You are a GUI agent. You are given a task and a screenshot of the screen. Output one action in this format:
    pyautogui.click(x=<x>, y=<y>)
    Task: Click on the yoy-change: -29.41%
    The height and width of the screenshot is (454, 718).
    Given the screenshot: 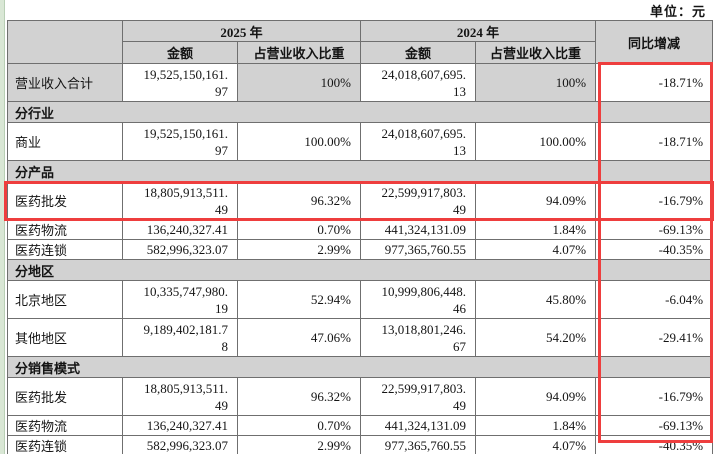 What is the action you would take?
    pyautogui.click(x=654, y=337)
    